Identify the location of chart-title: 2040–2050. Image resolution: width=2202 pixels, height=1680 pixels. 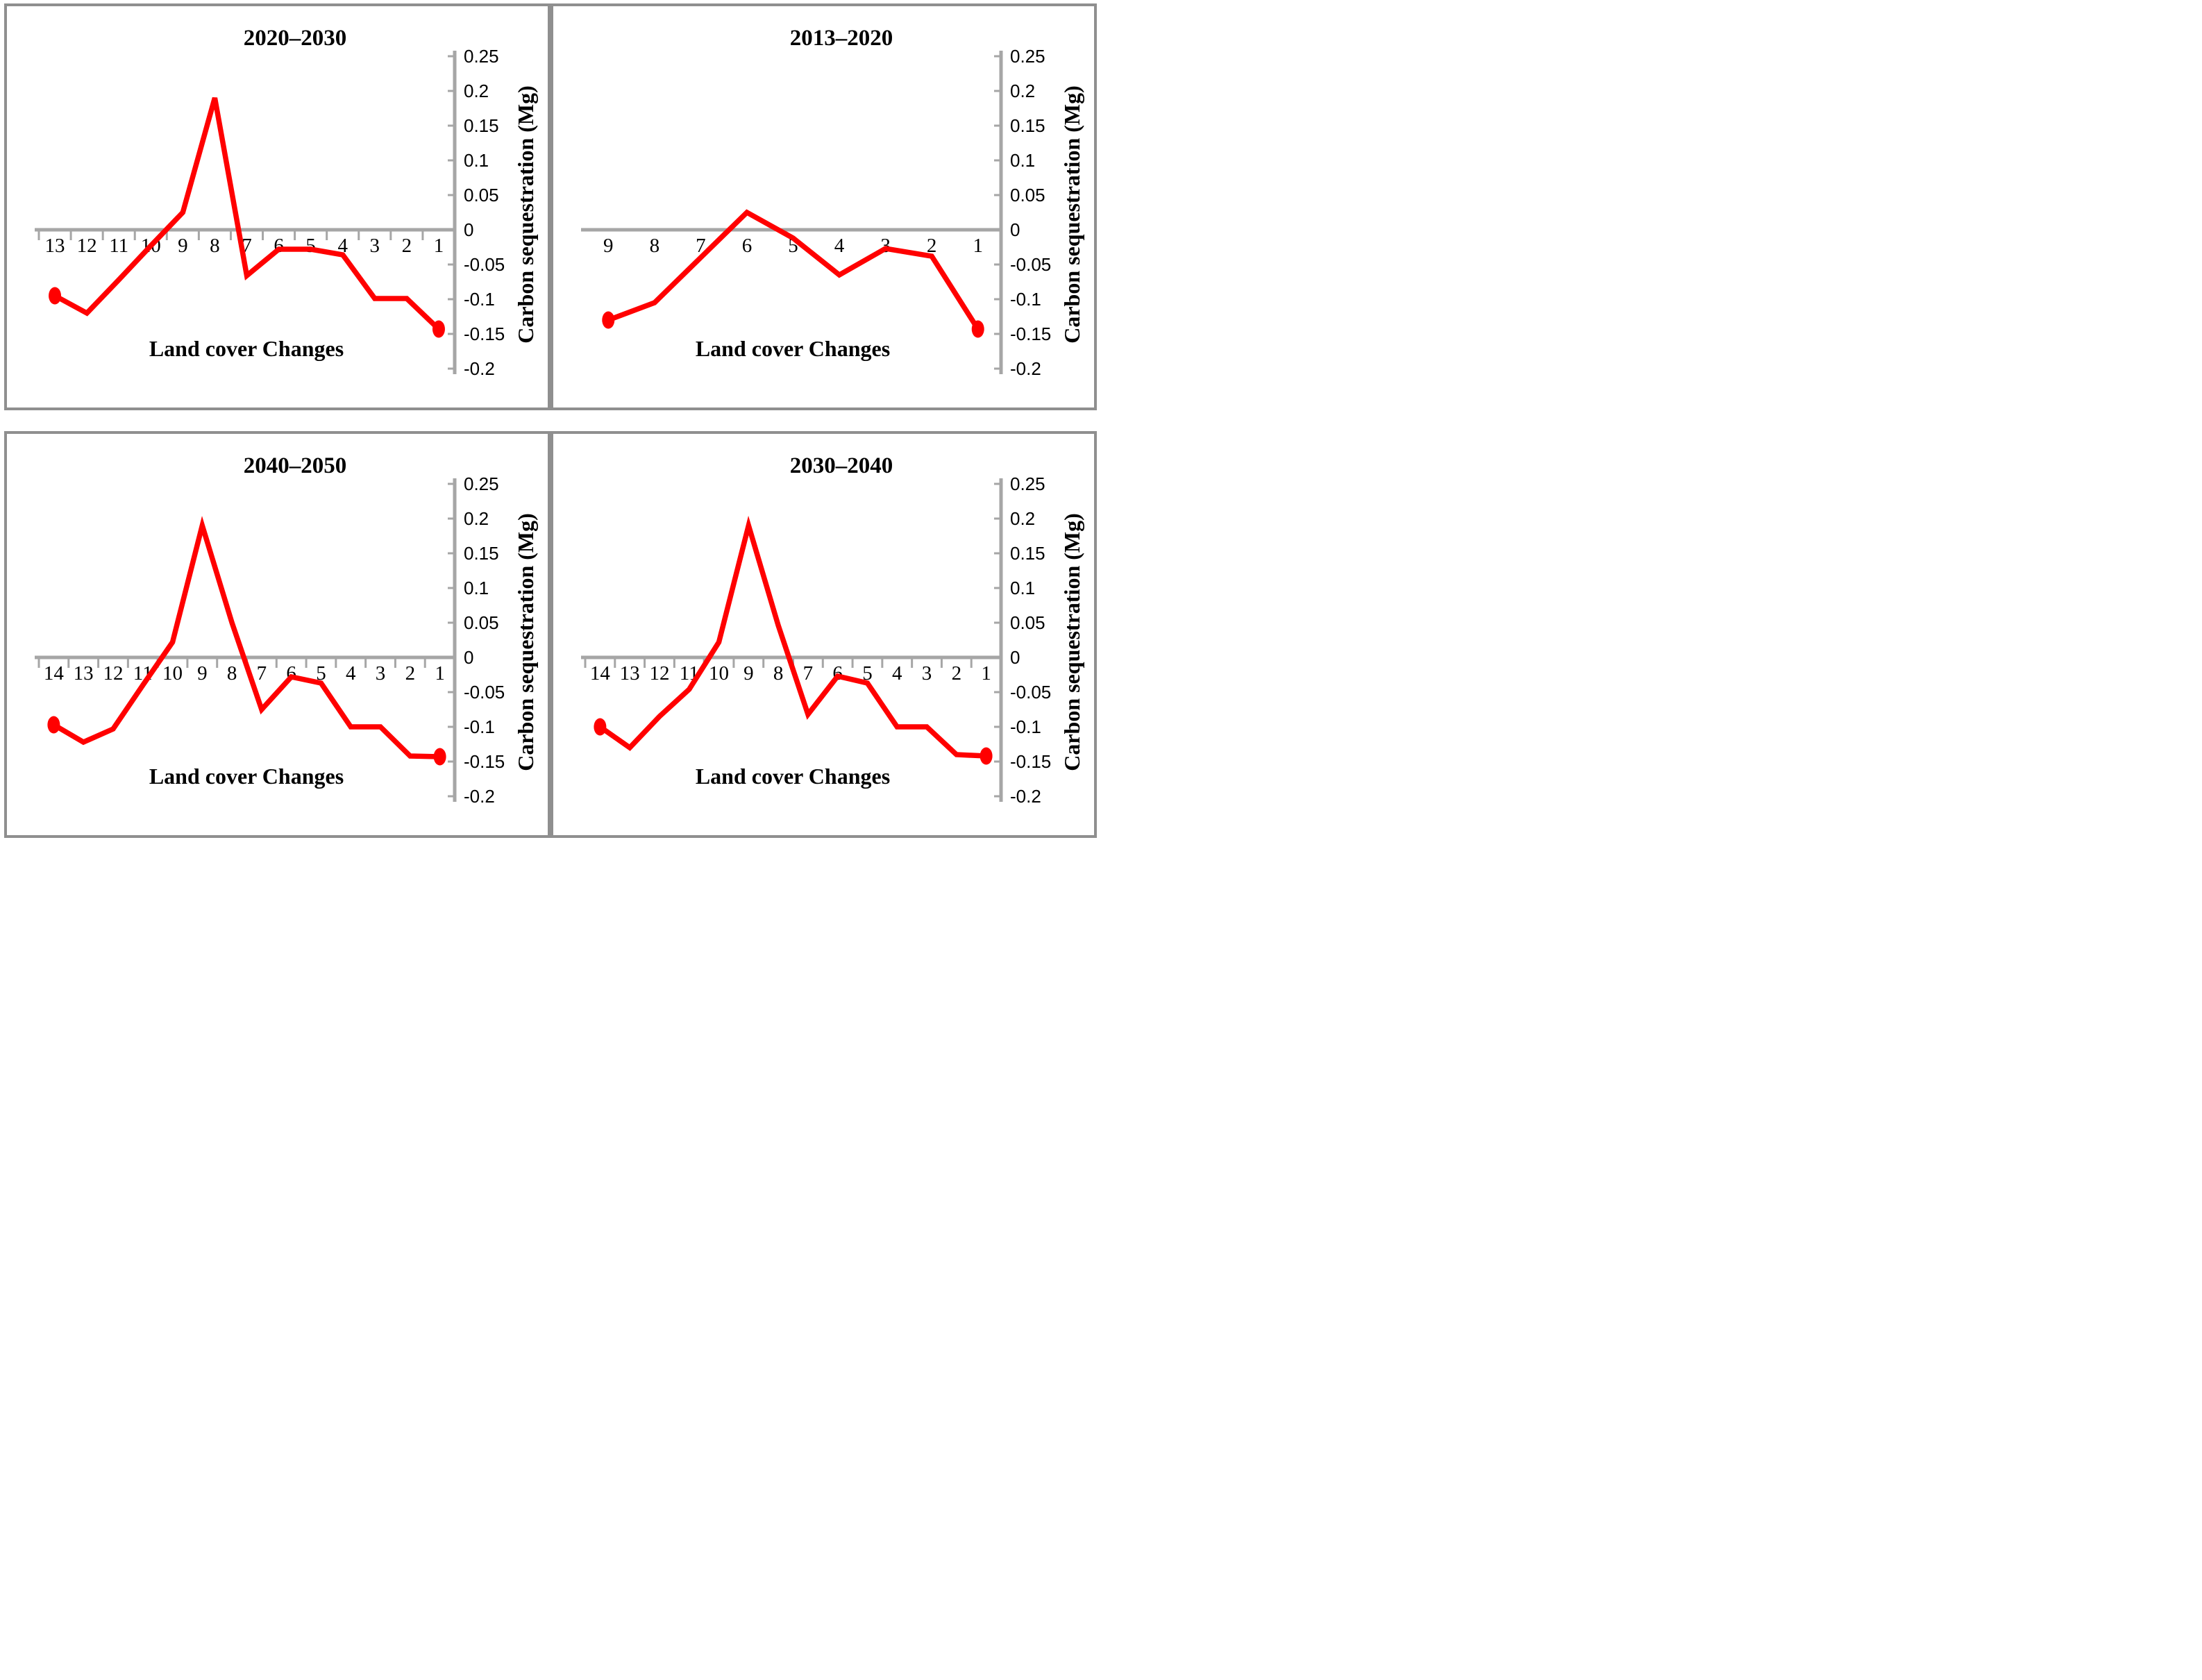
(295, 465).